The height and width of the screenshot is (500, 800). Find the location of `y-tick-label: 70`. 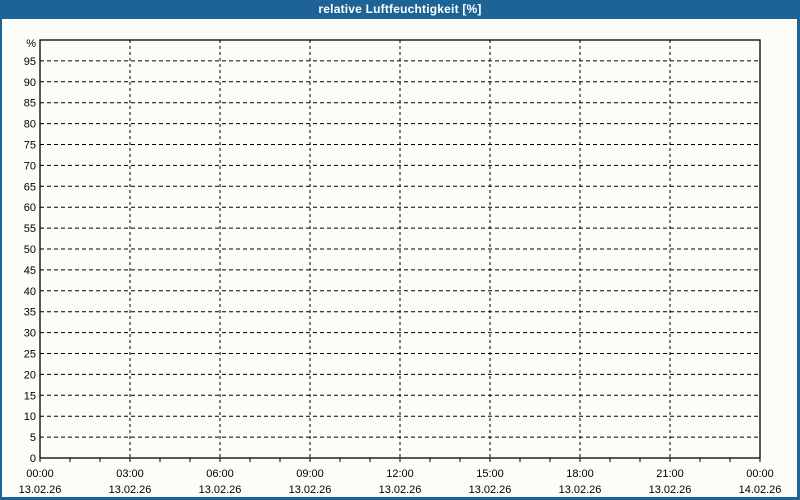

y-tick-label: 70 is located at coordinates (30, 166).